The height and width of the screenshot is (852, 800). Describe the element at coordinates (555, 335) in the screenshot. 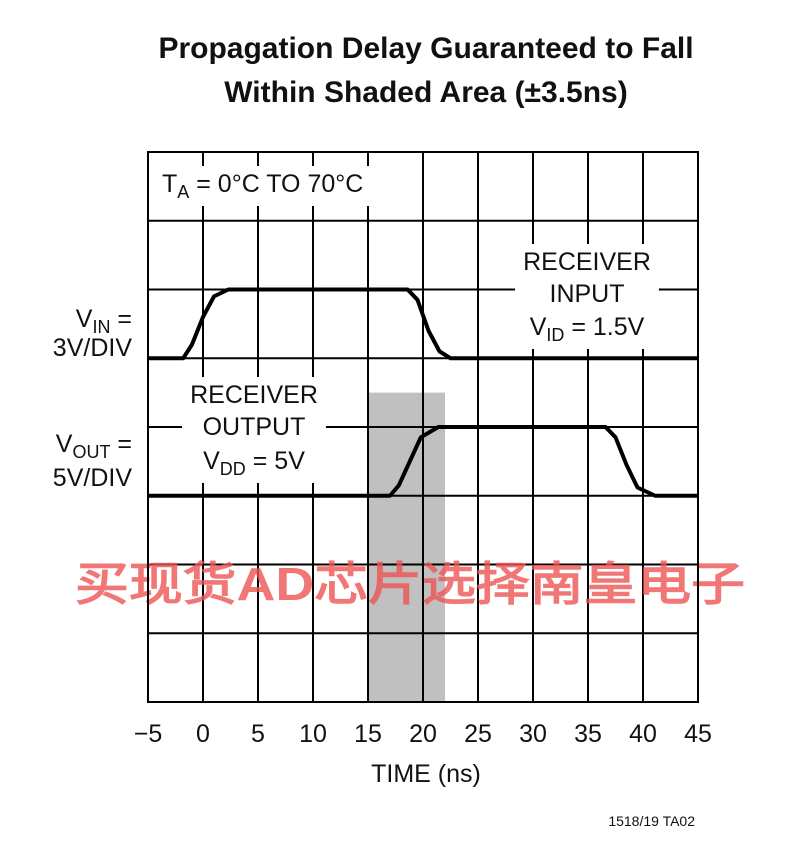

I see `subscript: ID` at that location.